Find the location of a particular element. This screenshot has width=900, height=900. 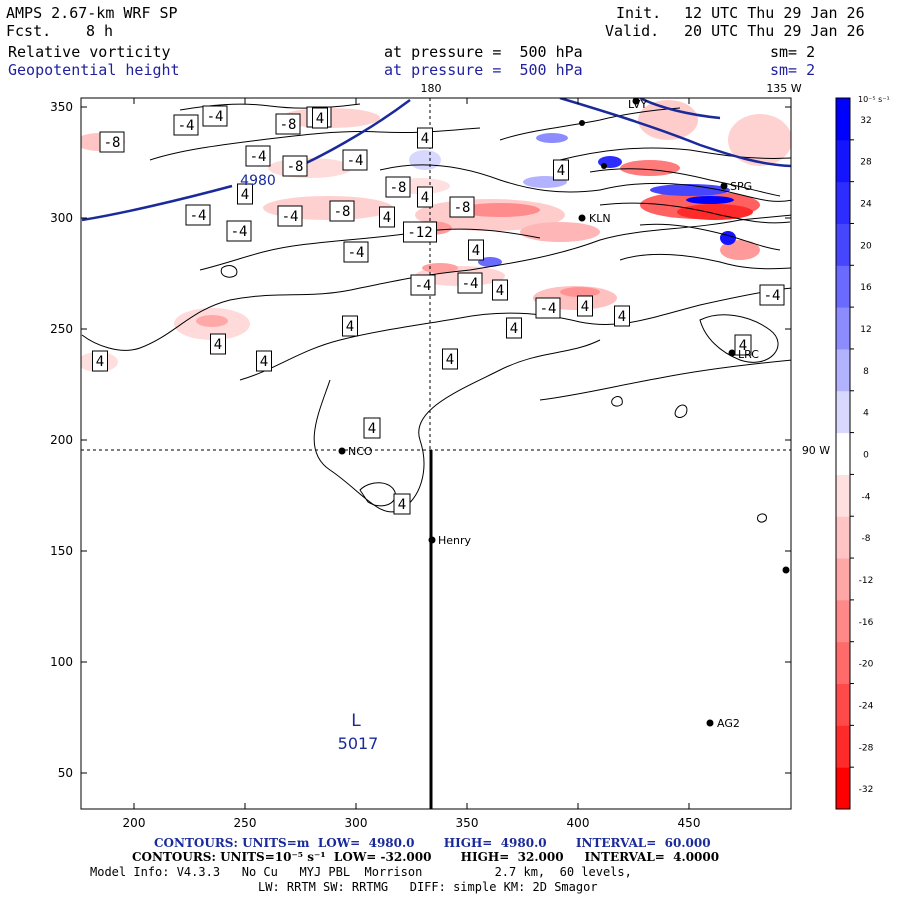

x-tick-label: 300 is located at coordinates (356, 823).